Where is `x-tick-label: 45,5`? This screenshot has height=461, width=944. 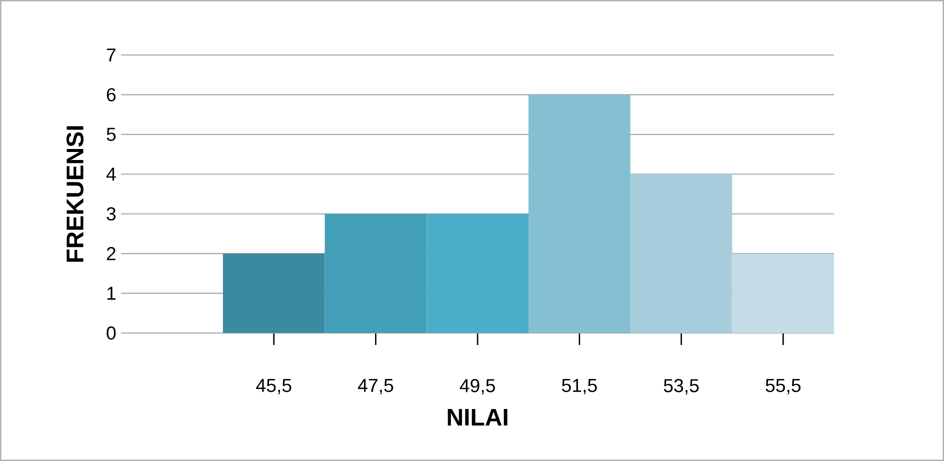 x-tick-label: 45,5 is located at coordinates (274, 386).